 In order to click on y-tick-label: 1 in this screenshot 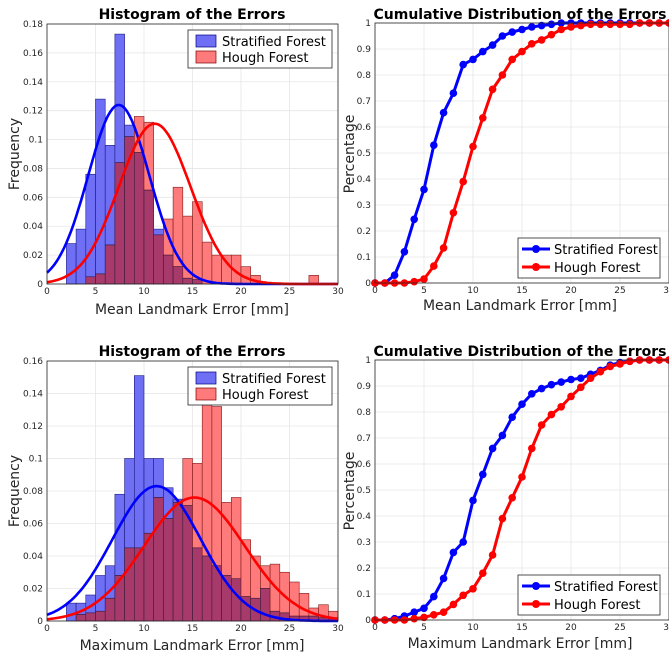, I will do `click(368, 24)`.